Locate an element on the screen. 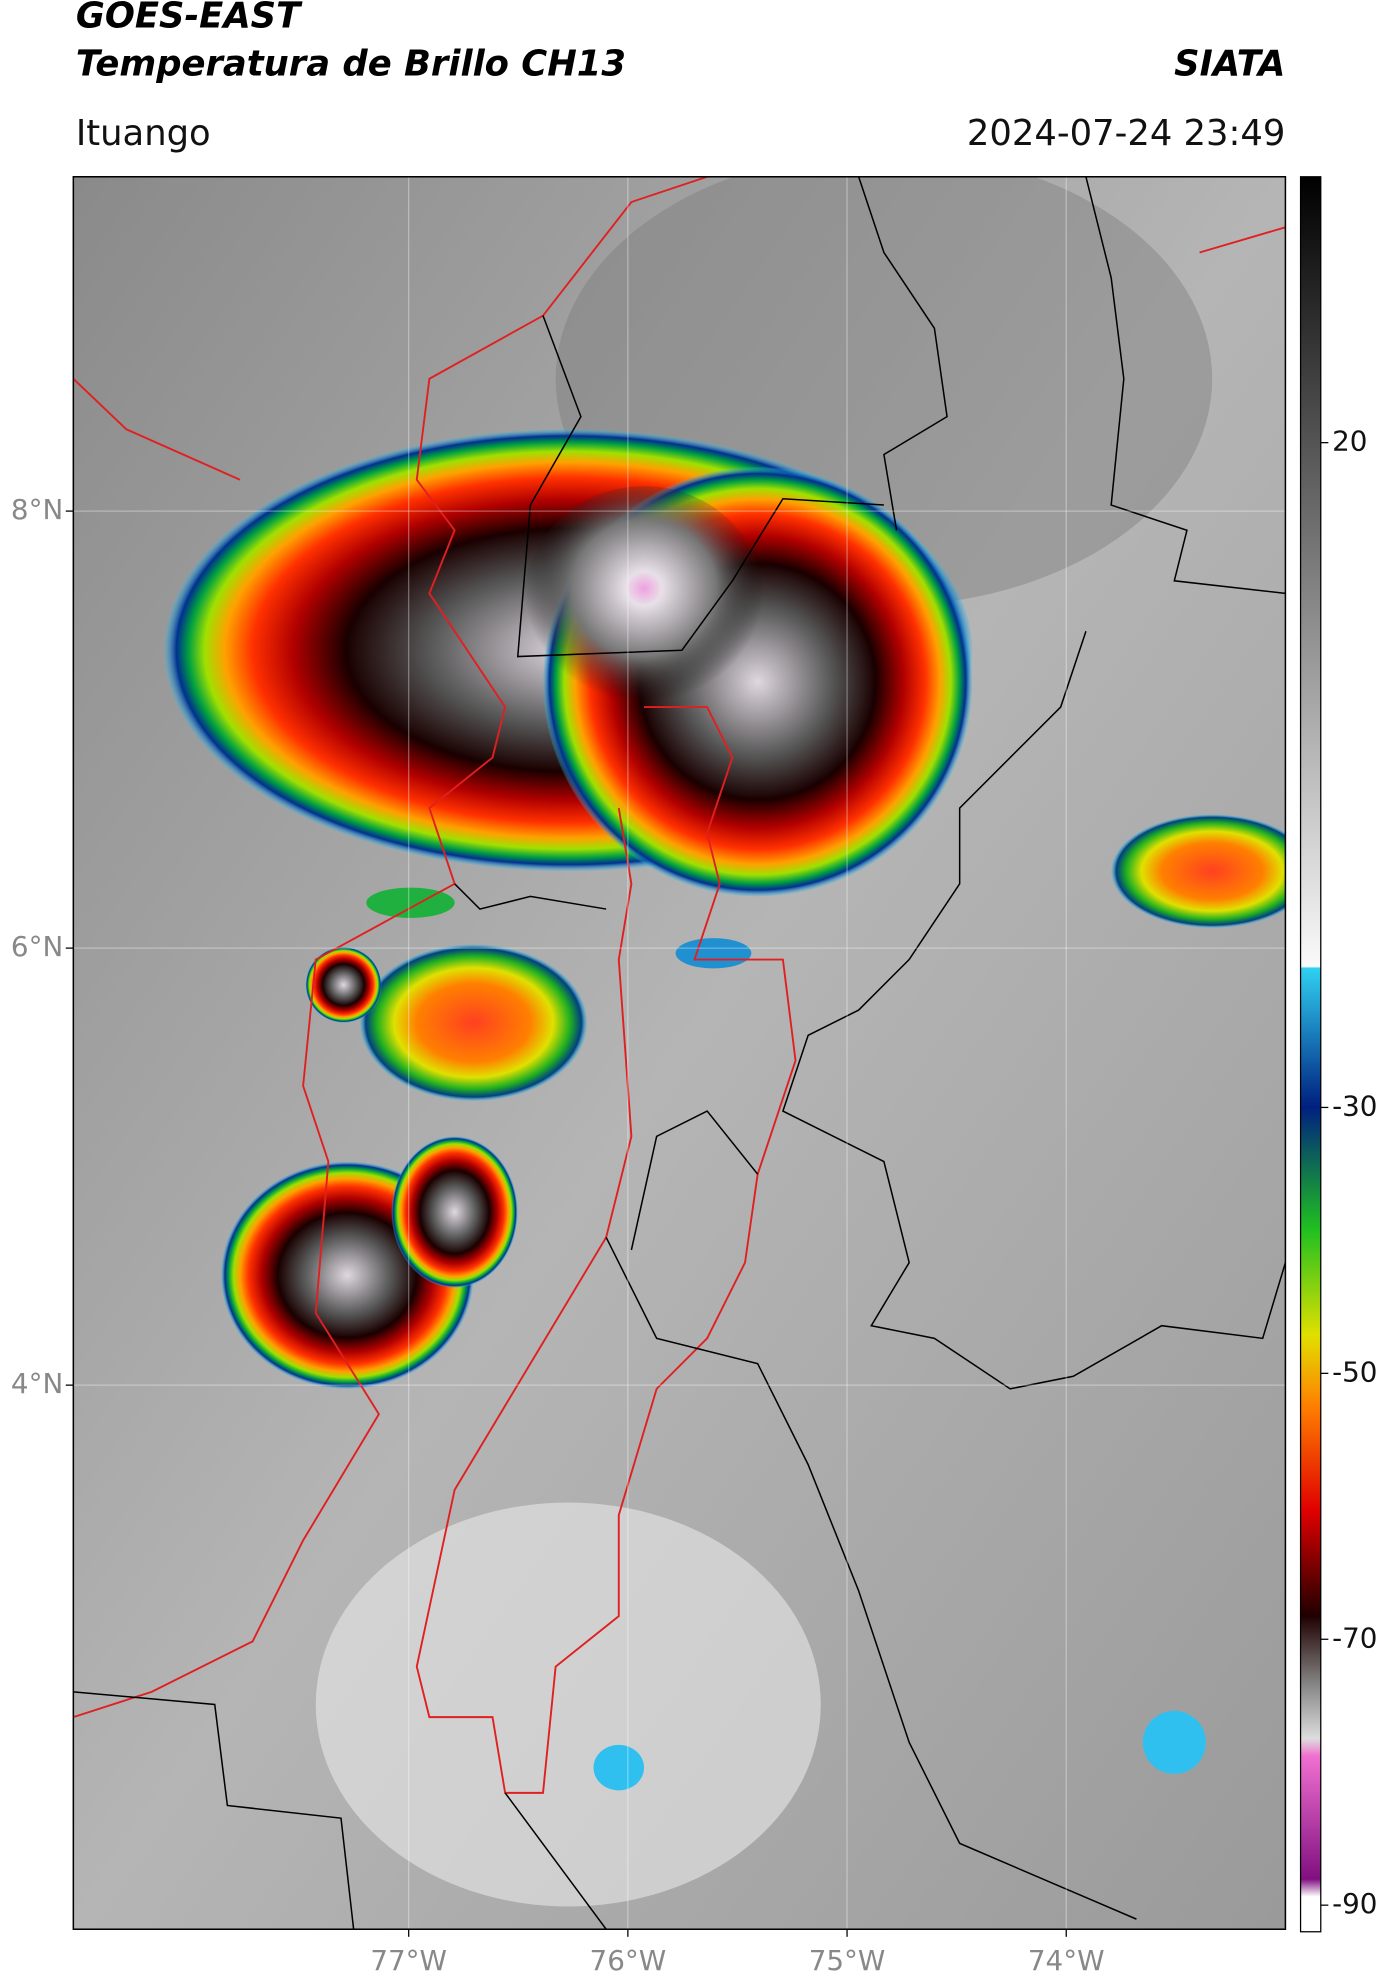 The height and width of the screenshot is (1981, 1384). source: SIATA is located at coordinates (1229, 64).